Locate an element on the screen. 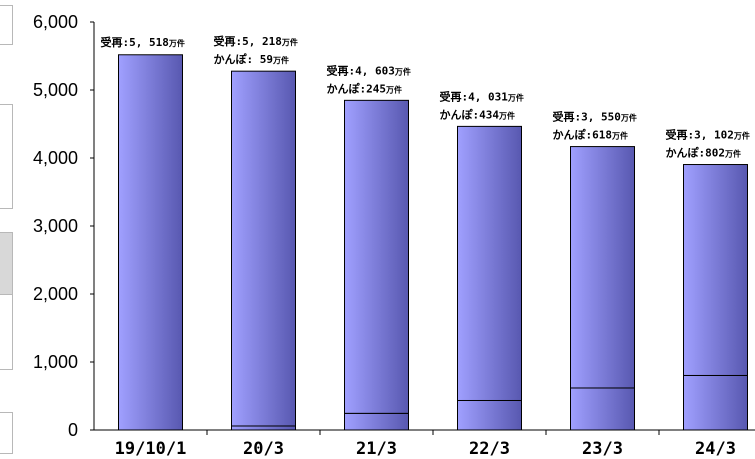  y-tick-label: 3,000 is located at coordinates (55, 226).